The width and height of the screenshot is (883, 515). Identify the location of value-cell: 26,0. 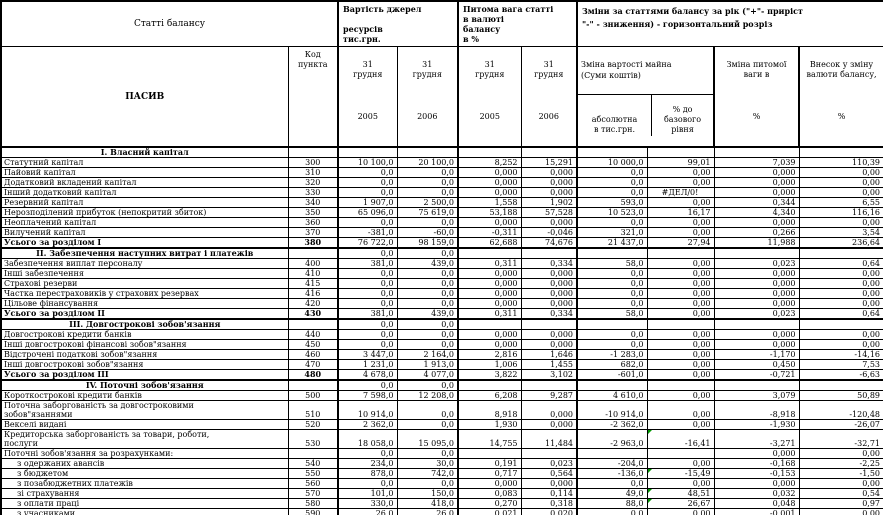
(367, 511).